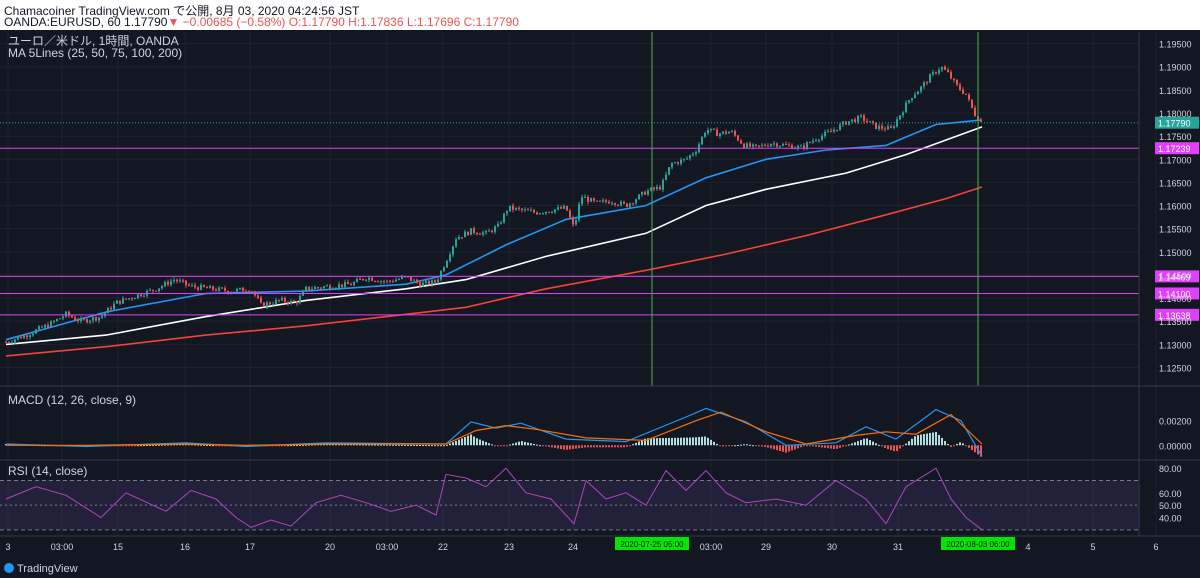 The image size is (1200, 578). Describe the element at coordinates (41, 569) in the screenshot. I see `tradingview-logo: TradingView` at that location.